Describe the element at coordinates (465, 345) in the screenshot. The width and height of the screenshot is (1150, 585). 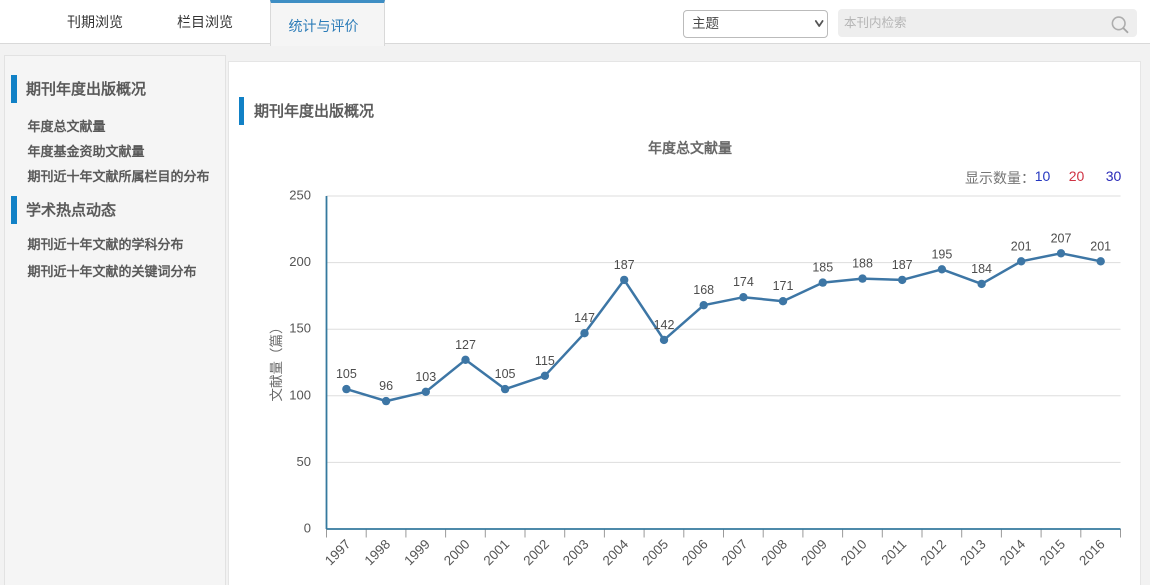
I see `svg-text: 127` at that location.